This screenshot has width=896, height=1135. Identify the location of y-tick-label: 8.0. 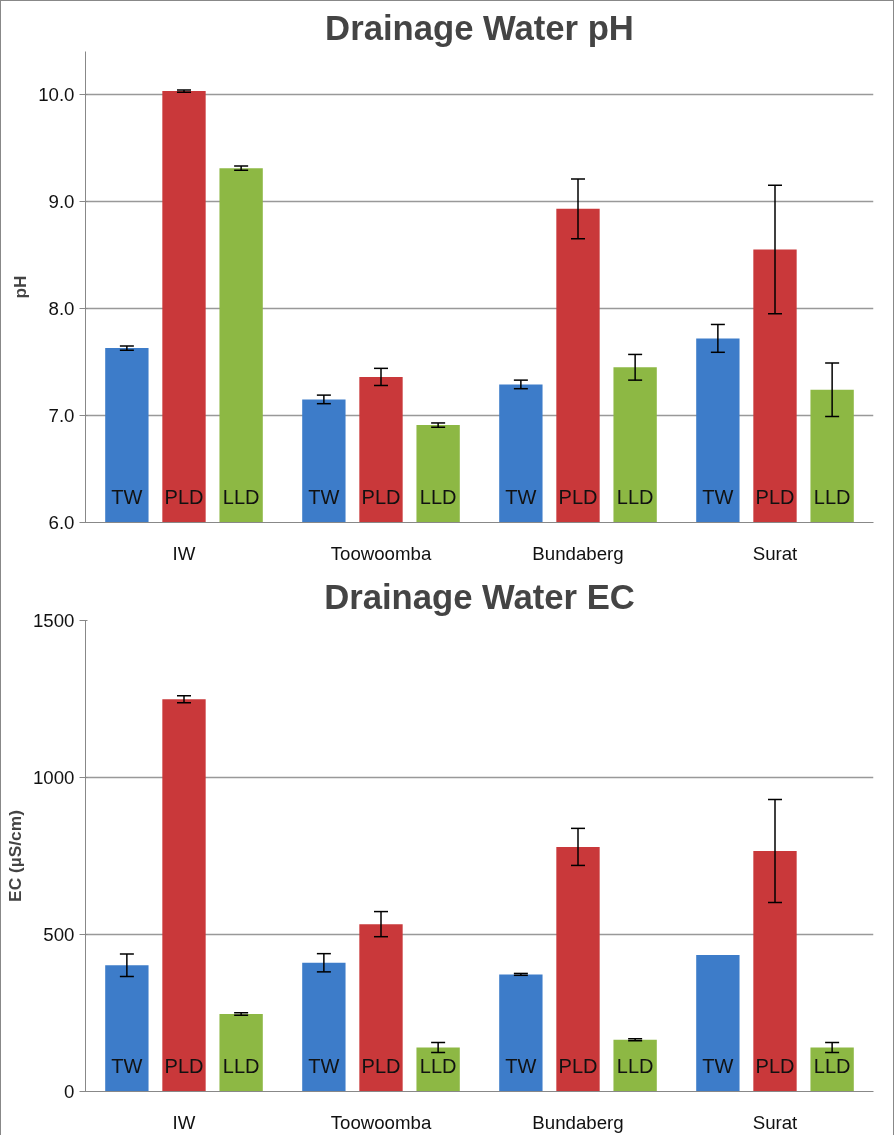
(61, 308).